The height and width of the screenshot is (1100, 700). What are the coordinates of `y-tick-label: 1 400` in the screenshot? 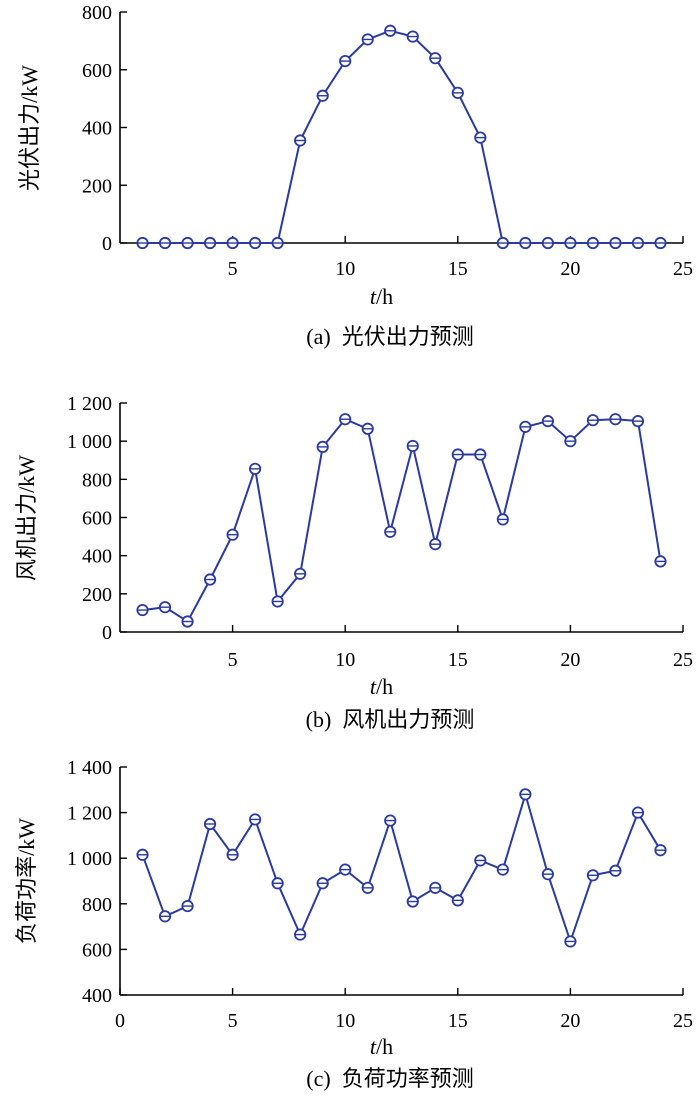 It's located at (89, 768).